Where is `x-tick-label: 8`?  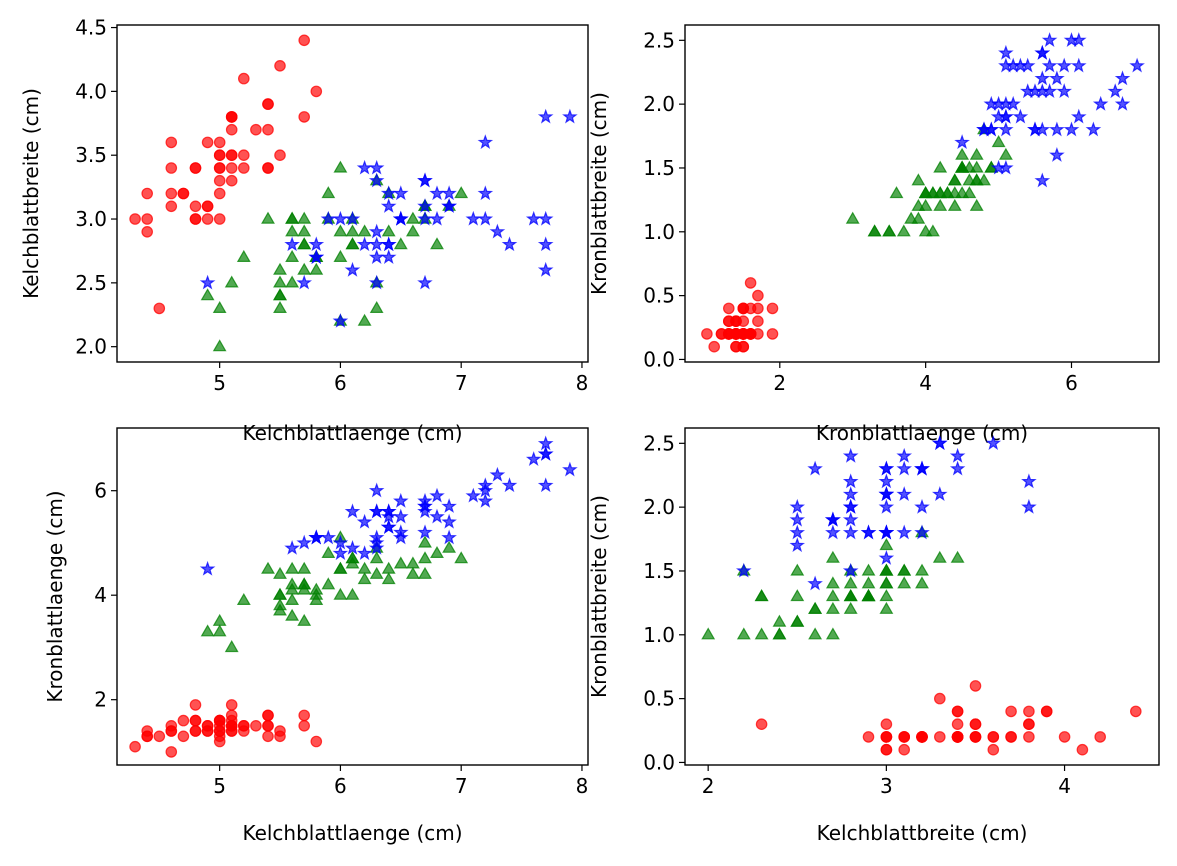 x-tick-label: 8 is located at coordinates (582, 786).